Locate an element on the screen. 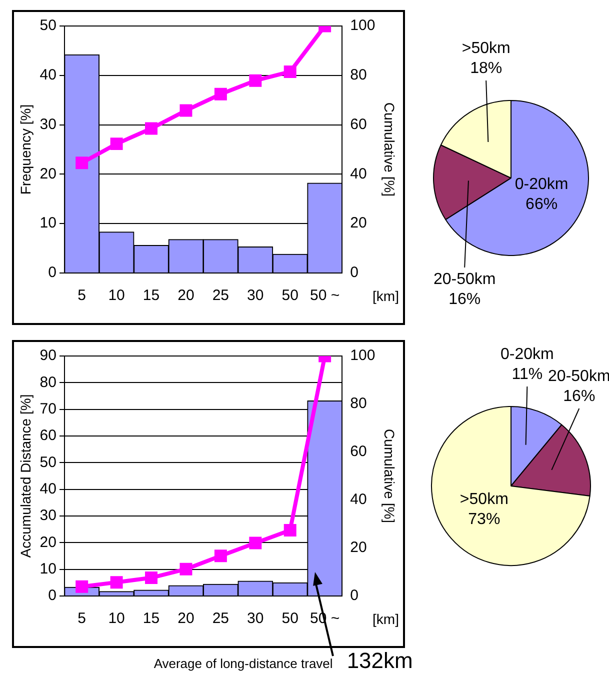 The height and width of the screenshot is (693, 609). data-label: 73% is located at coordinates (484, 519).